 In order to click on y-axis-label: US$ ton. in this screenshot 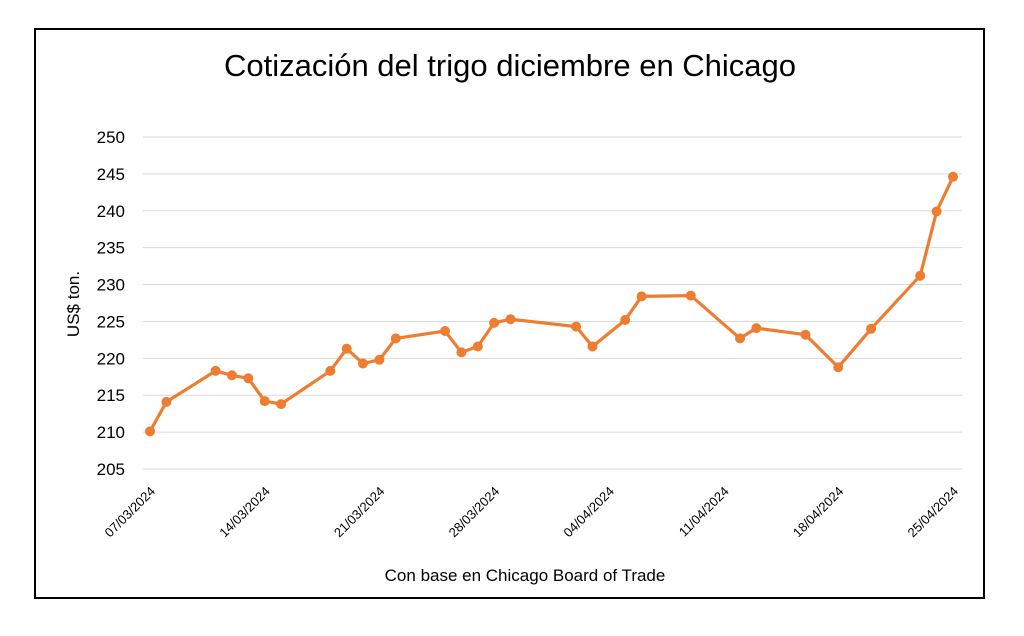, I will do `click(73, 304)`.